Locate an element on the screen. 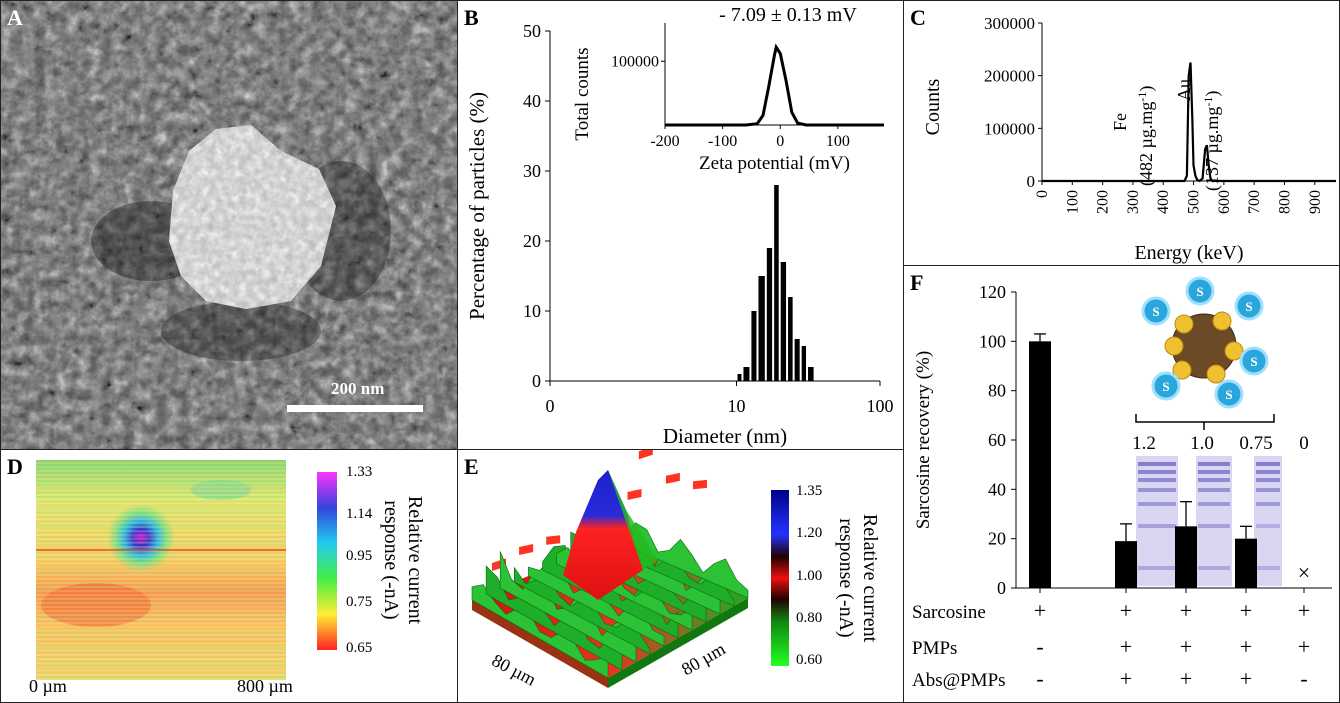 The width and height of the screenshot is (1340, 703). panel-e-3d-surface: E is located at coordinates (680, 576).